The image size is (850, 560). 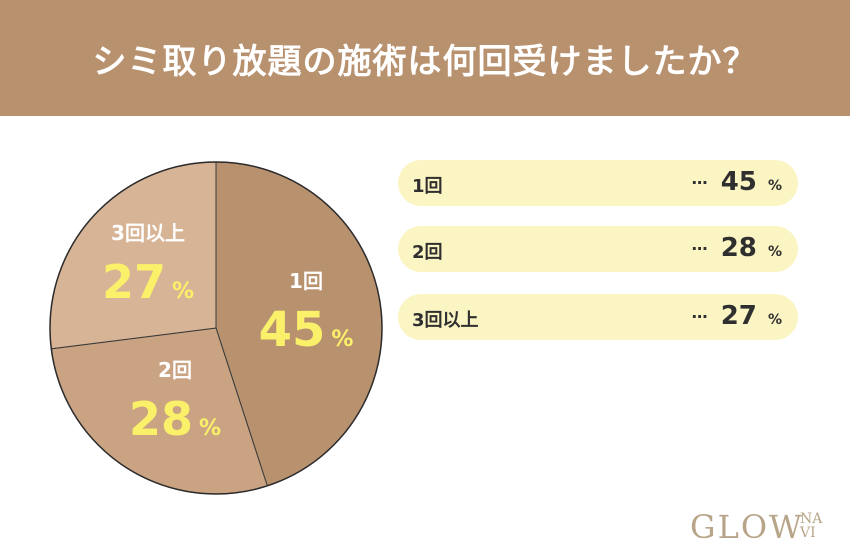 What do you see at coordinates (808, 533) in the screenshot?
I see `brand-logo-sub-bottom: VI` at bounding box center [808, 533].